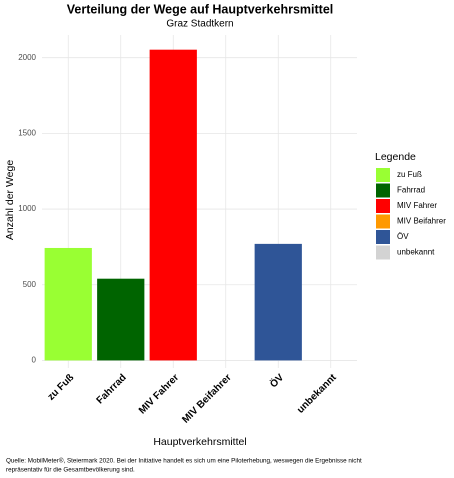 The width and height of the screenshot is (454, 478). I want to click on x-tick-label: unbekannt, so click(317, 394).